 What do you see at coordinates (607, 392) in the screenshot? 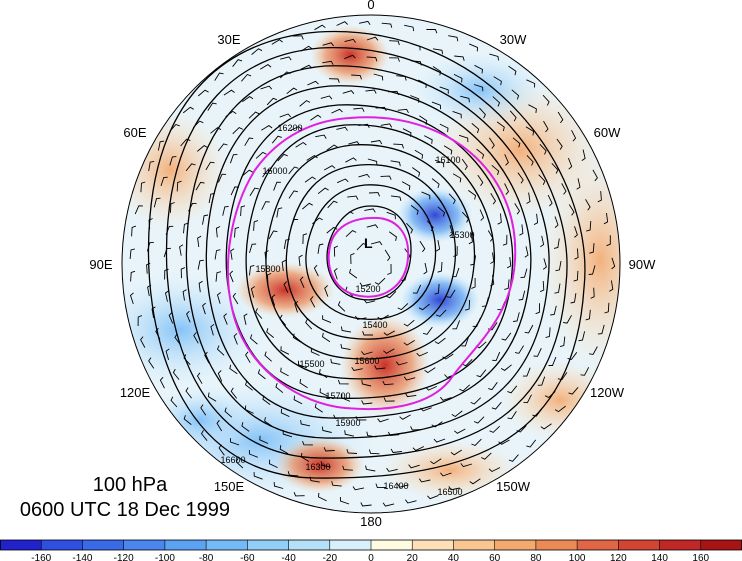
I see `lon-label: 120W` at bounding box center [607, 392].